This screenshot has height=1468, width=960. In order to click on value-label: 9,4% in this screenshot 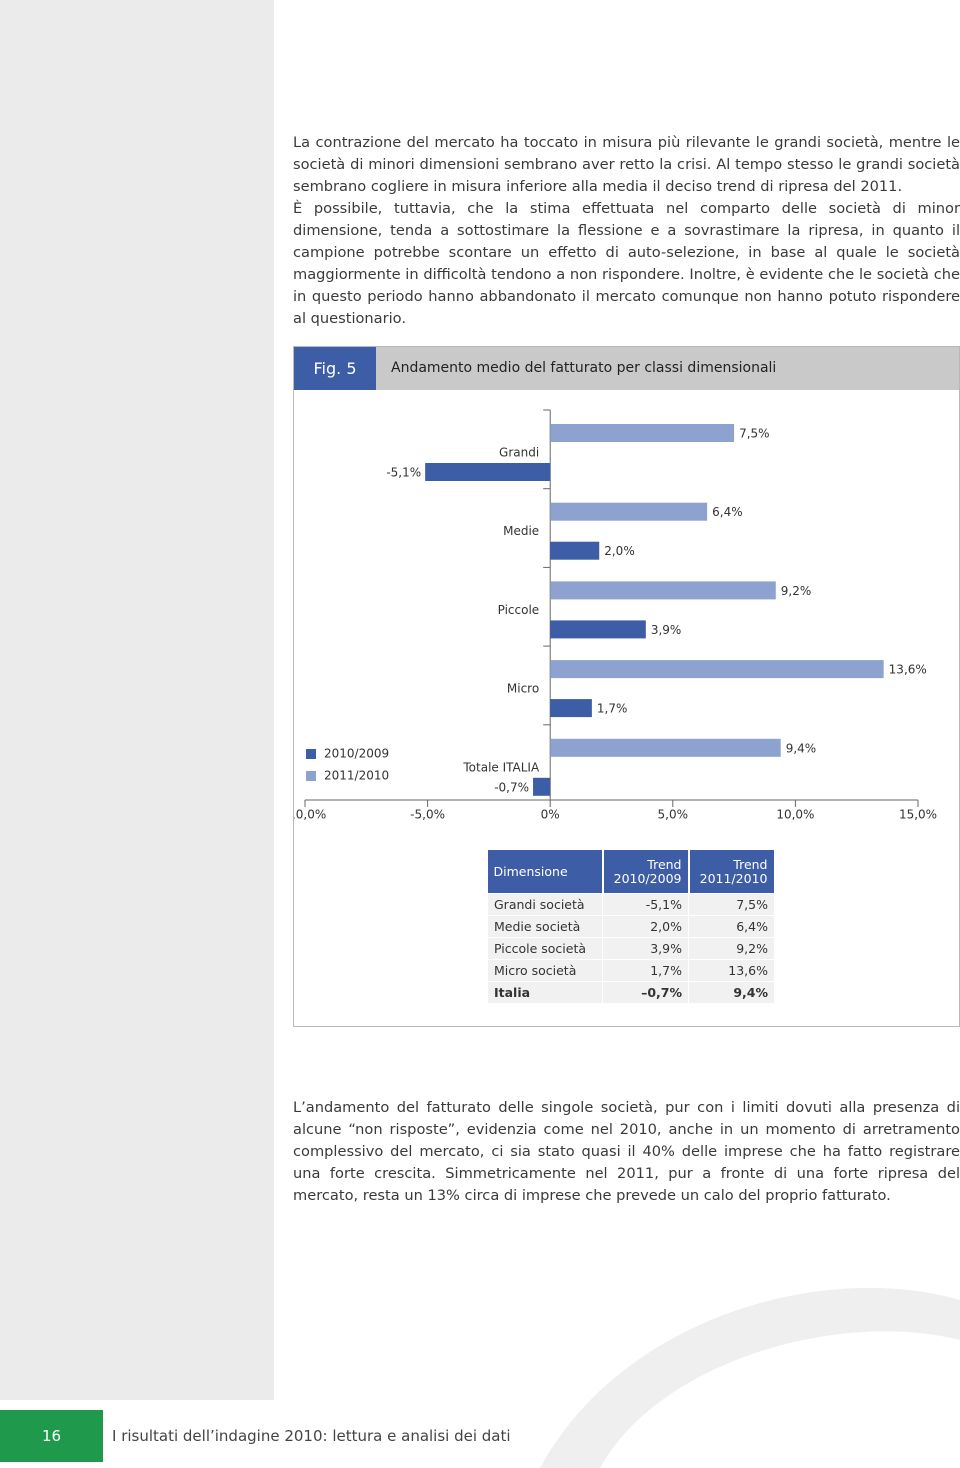, I will do `click(801, 748)`.